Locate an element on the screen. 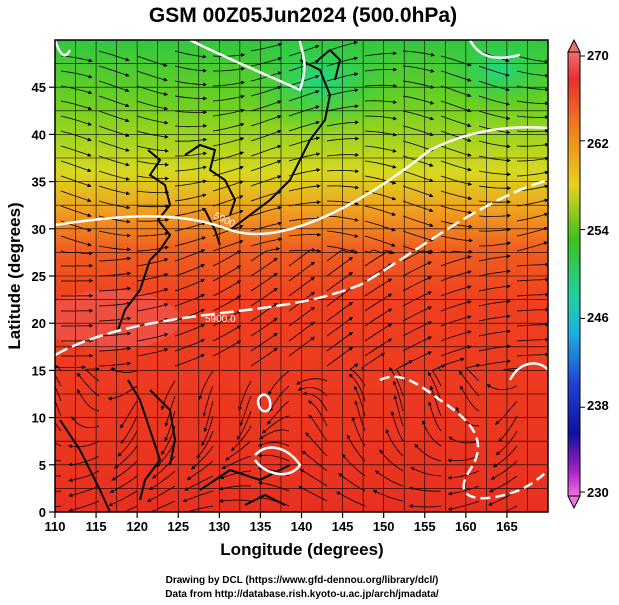 Image resolution: width=619 pixels, height=605 pixels. y-tick-label: 40 is located at coordinates (39, 134).